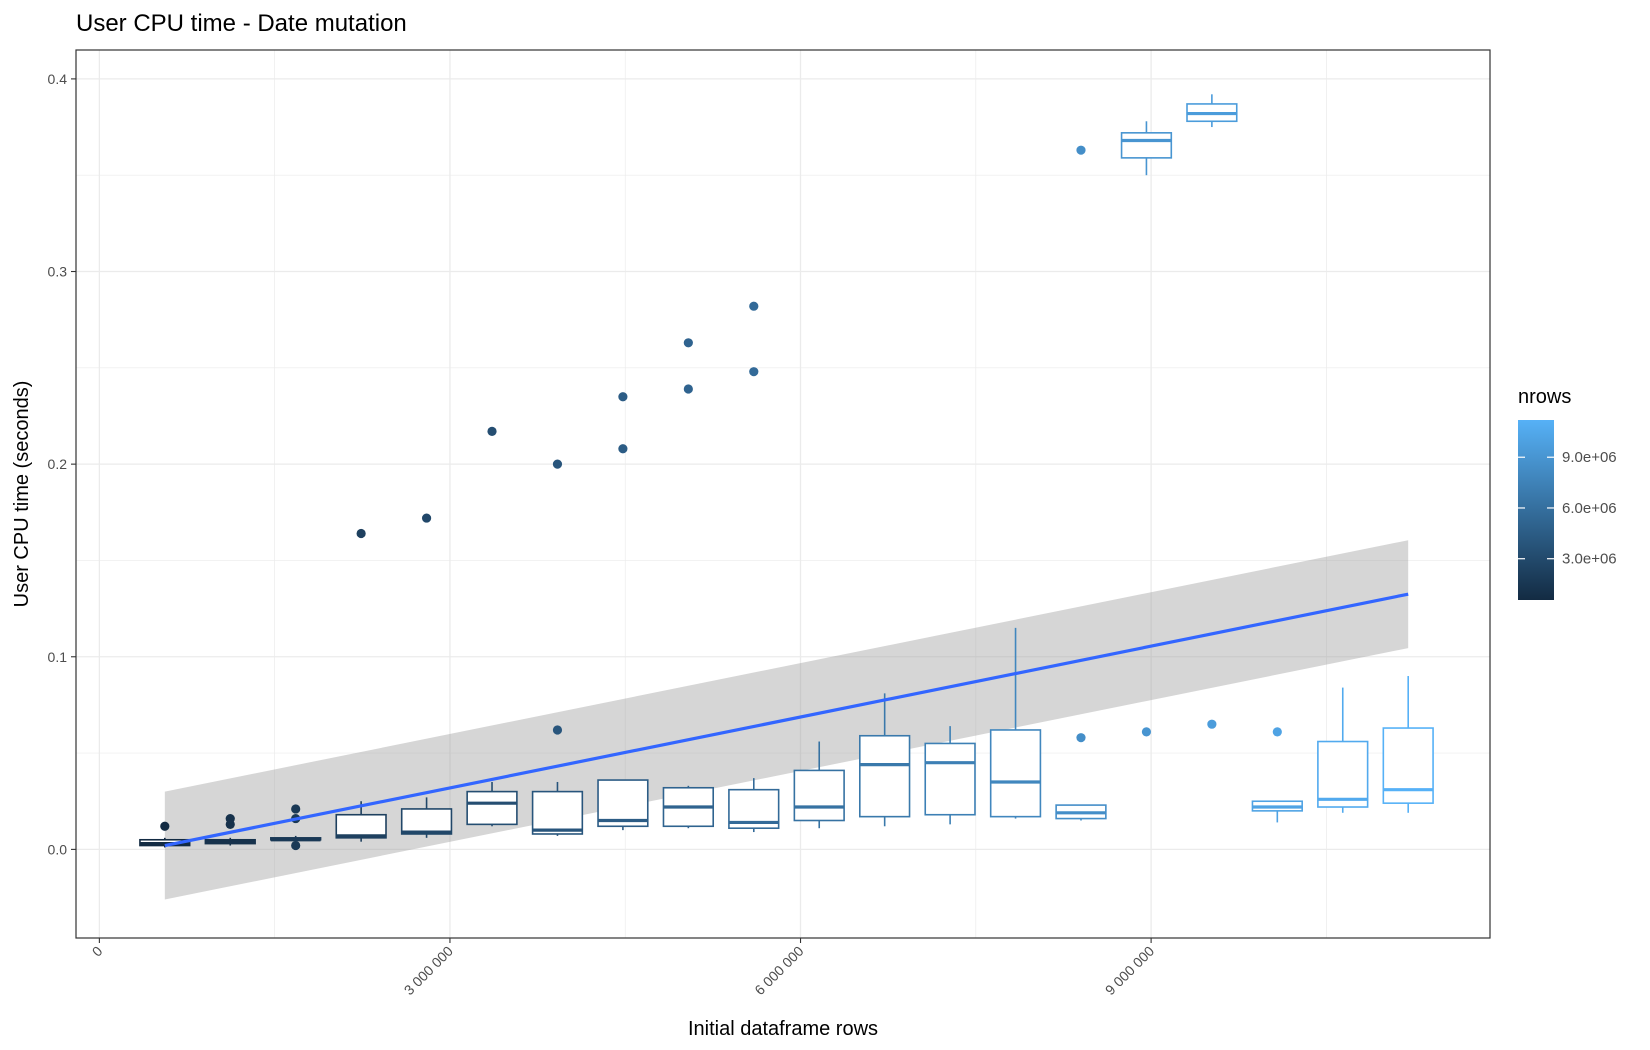 This screenshot has height=1050, width=1650. I want to click on color-legend: nrows 3.0e+06 6.0e+06 9.0e+06, so click(1567, 493).